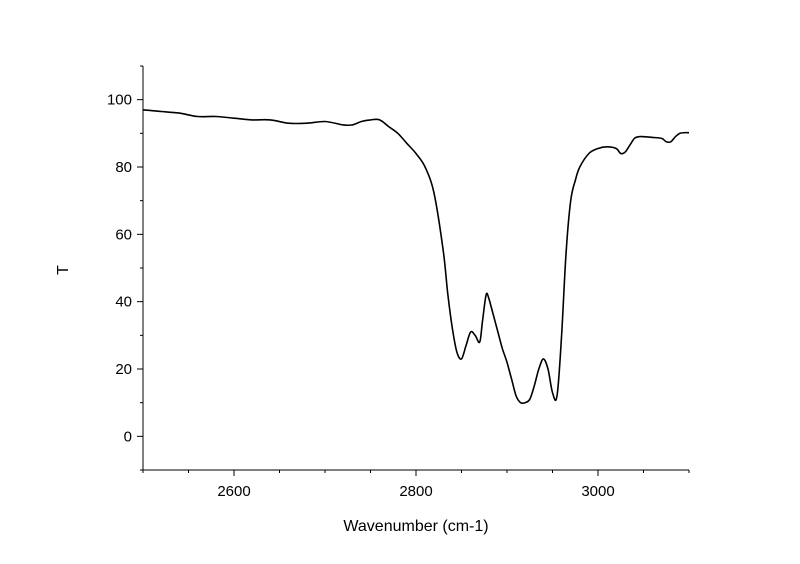  What do you see at coordinates (597, 491) in the screenshot?
I see `x-tick-label: 3000` at bounding box center [597, 491].